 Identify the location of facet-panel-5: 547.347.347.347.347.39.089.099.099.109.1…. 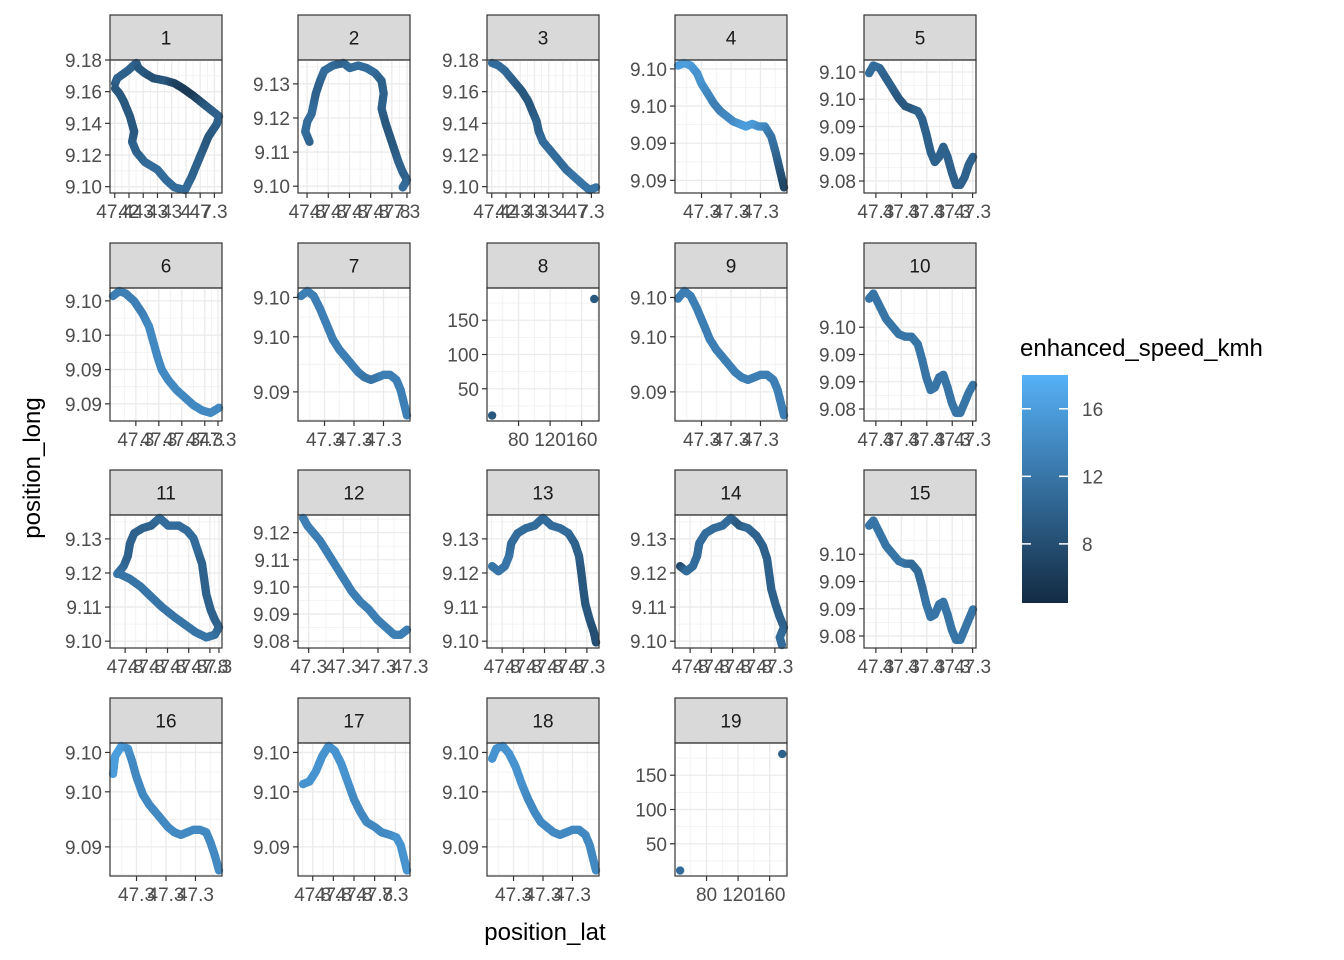
(905, 118).